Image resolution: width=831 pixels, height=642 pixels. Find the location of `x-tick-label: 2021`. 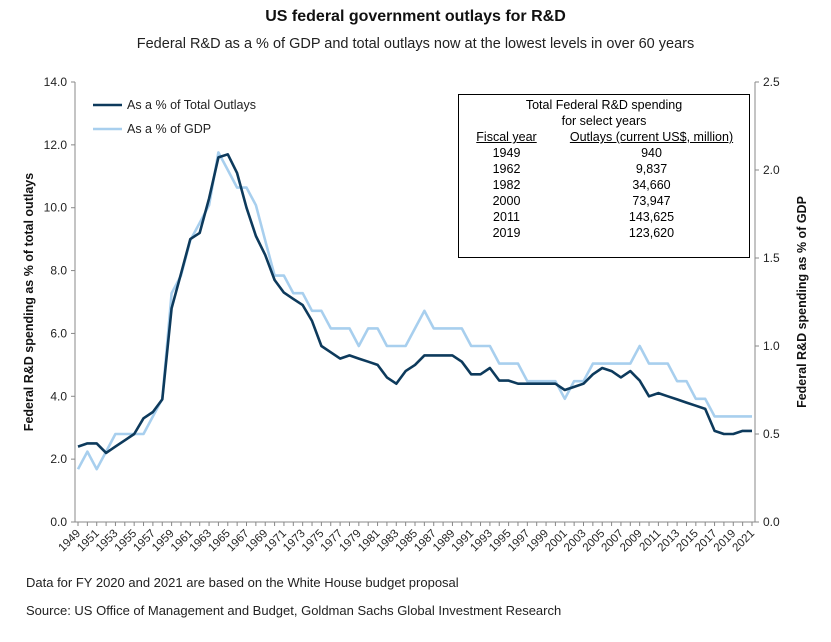

x-tick-label: 2021 is located at coordinates (744, 541).